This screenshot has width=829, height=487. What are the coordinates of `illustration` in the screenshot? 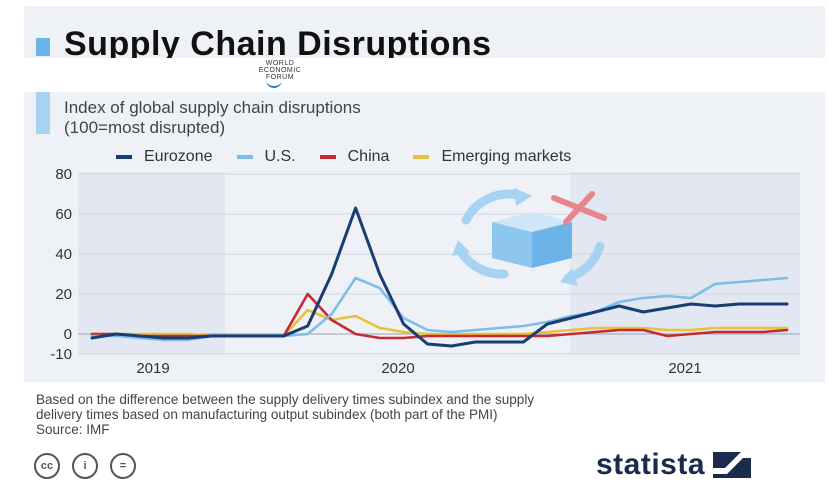 It's located at (529, 237).